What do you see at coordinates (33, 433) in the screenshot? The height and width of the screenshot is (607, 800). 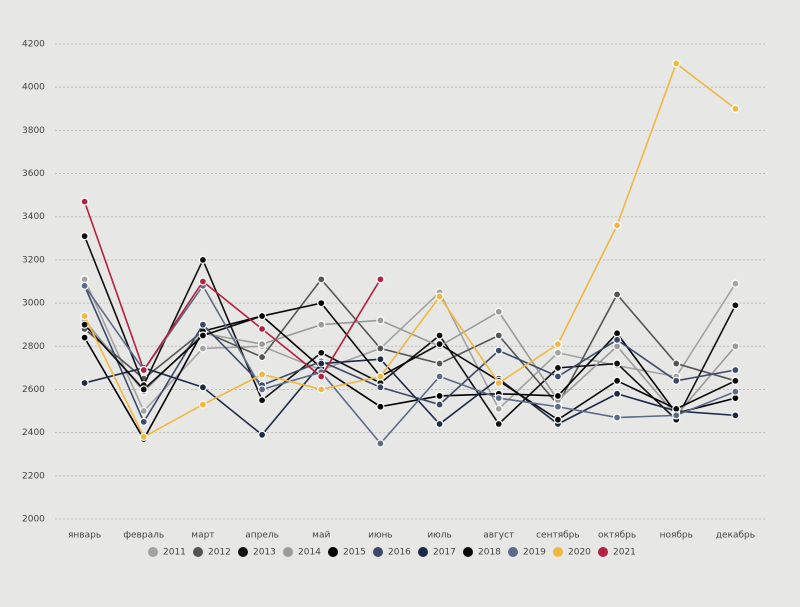 I see `y-tick-label: 2400` at bounding box center [33, 433].